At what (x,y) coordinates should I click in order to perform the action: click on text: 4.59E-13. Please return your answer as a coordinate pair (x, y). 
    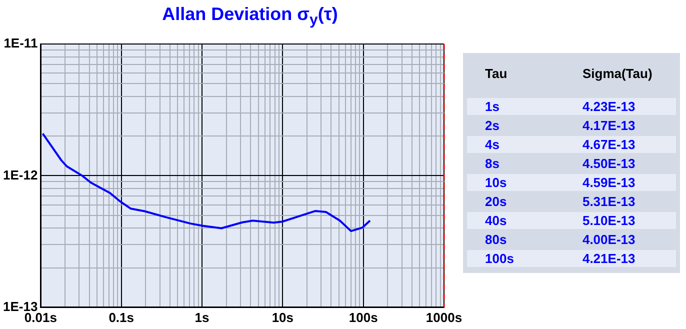
    Looking at the image, I should click on (609, 182).